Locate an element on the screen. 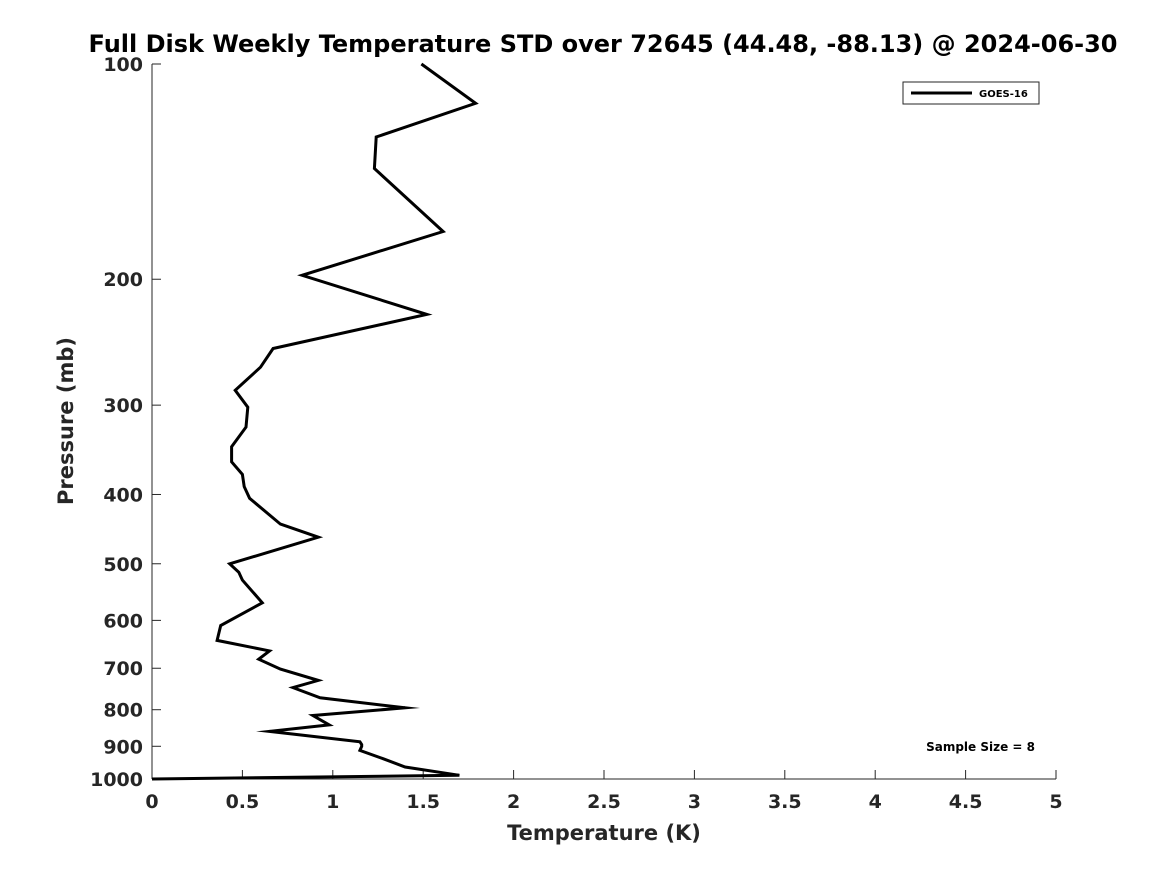 This screenshot has width=1167, height=875. y-tick-label: 200 is located at coordinates (123, 280).